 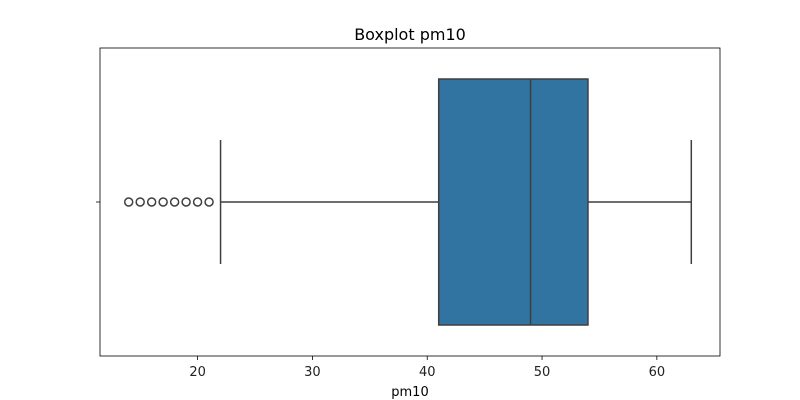 I want to click on x-tick-label: 60, so click(x=657, y=372).